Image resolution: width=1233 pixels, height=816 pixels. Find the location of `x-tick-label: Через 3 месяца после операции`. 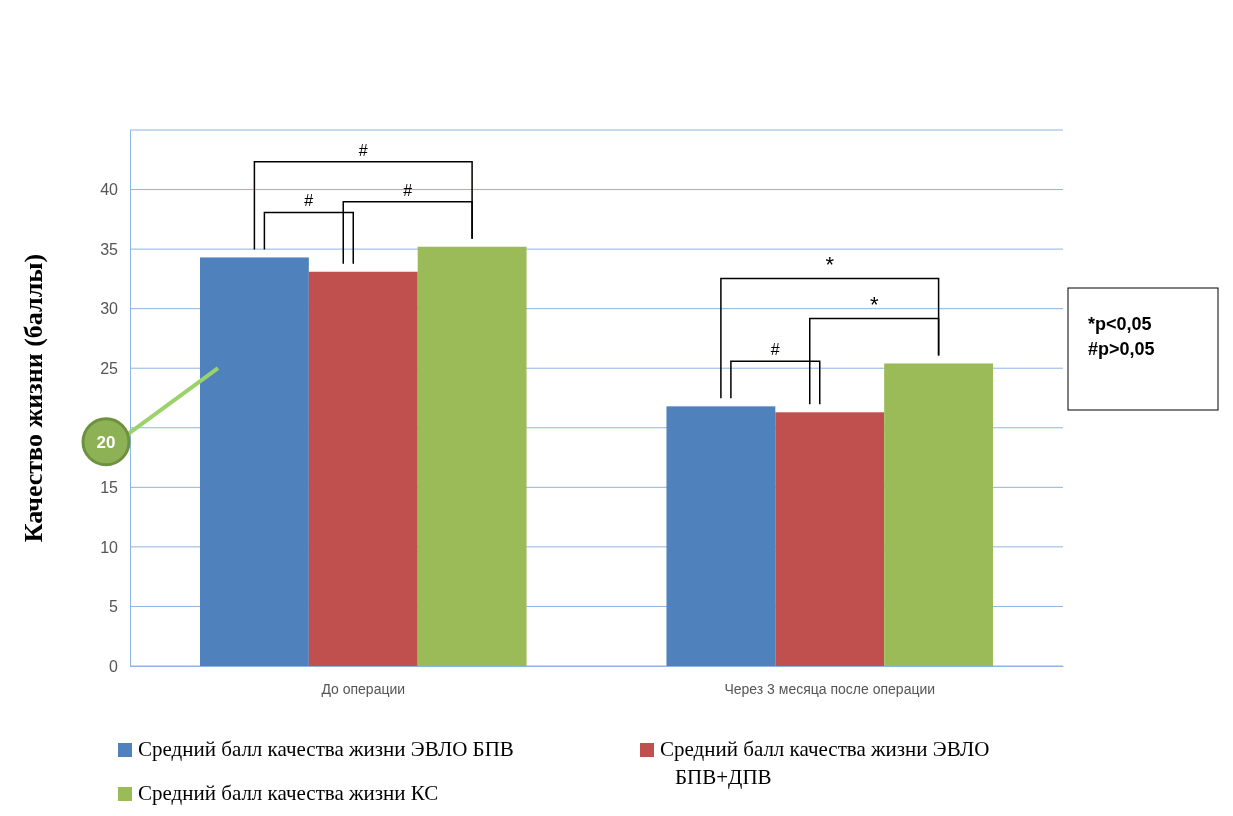

x-tick-label: Через 3 месяца после операции is located at coordinates (830, 688).